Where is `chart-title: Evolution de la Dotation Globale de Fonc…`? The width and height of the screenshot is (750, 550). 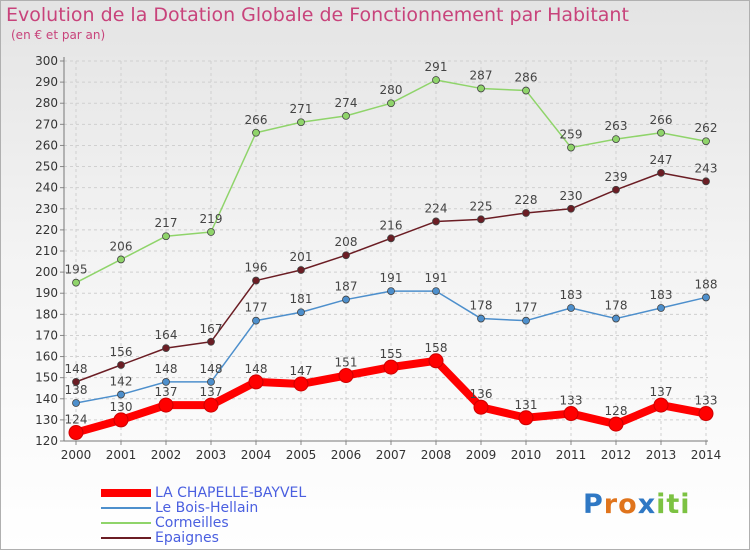
chart-title: Evolution de la Dotation Globale de Fonc… is located at coordinates (317, 15).